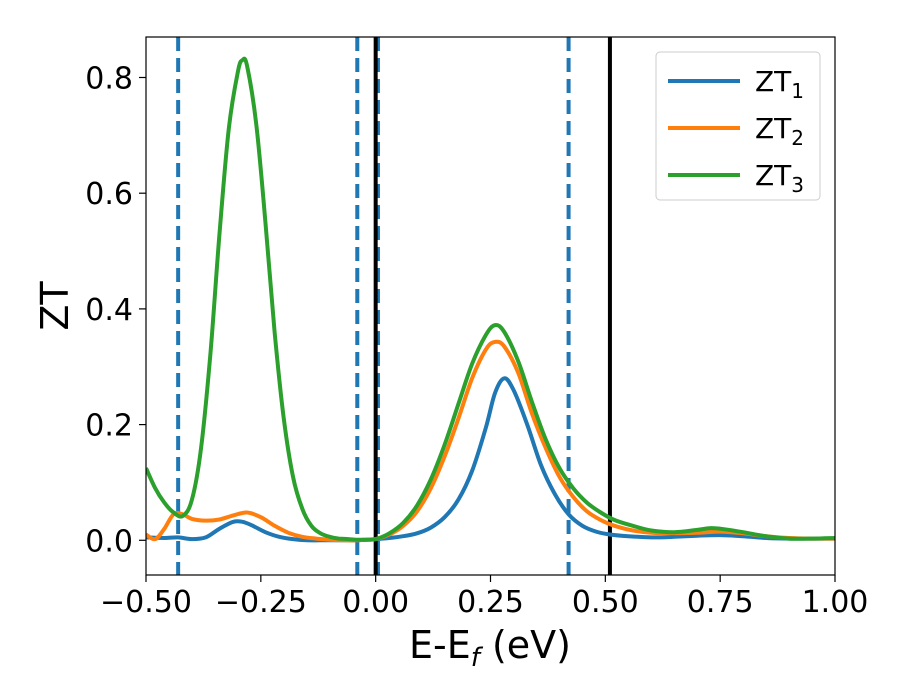 The width and height of the screenshot is (900, 700). What do you see at coordinates (779, 178) in the screenshot?
I see `legend-label-zt3: ZT3` at bounding box center [779, 178].